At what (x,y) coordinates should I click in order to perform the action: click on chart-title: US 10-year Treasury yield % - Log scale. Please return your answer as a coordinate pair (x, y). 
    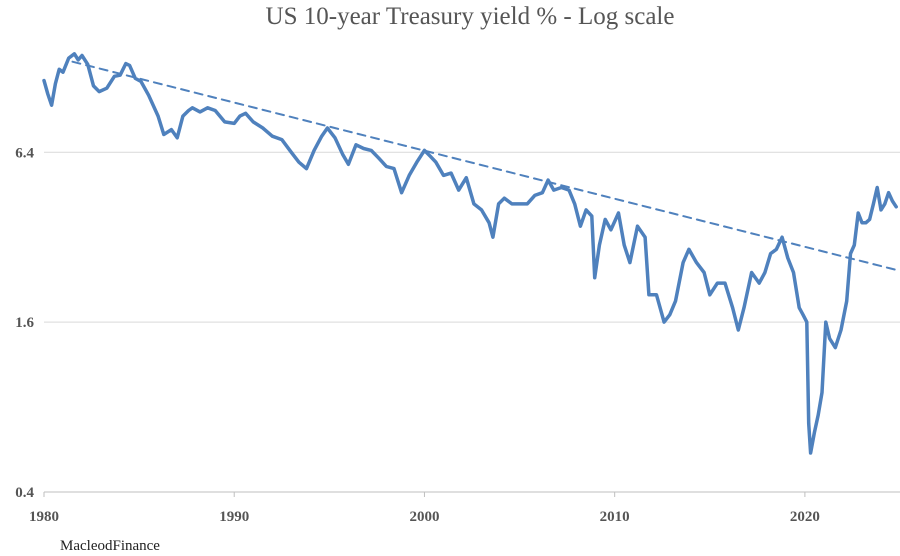
    Looking at the image, I should click on (470, 16).